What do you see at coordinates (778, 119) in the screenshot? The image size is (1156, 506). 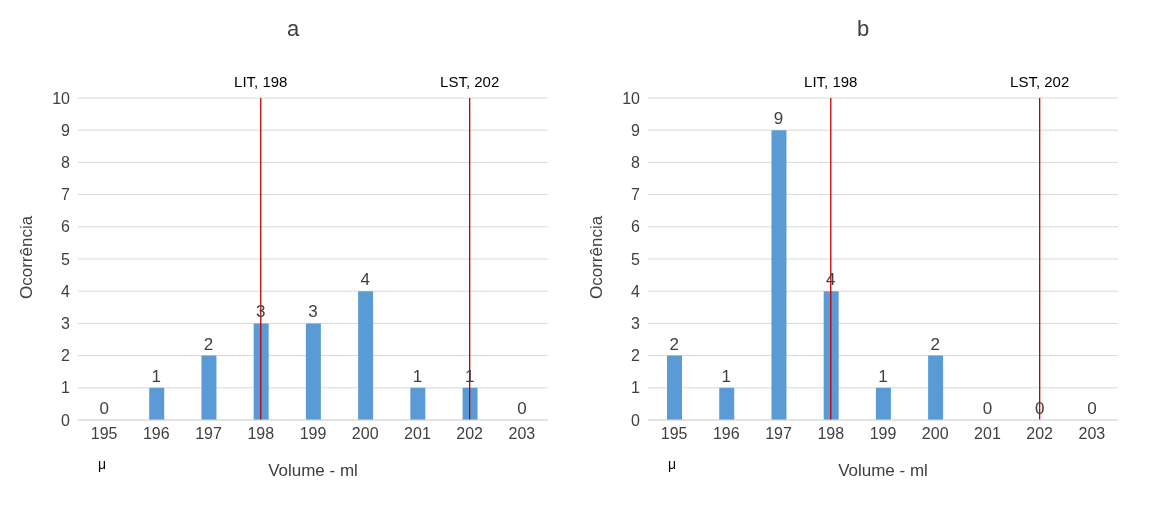 I see `data-label: 9` at bounding box center [778, 119].